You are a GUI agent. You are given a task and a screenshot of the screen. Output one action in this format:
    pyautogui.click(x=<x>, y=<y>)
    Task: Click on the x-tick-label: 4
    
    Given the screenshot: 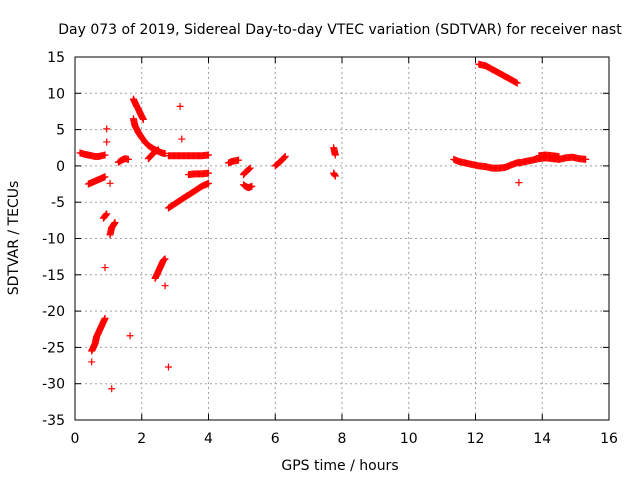 What is the action you would take?
    pyautogui.click(x=208, y=439)
    